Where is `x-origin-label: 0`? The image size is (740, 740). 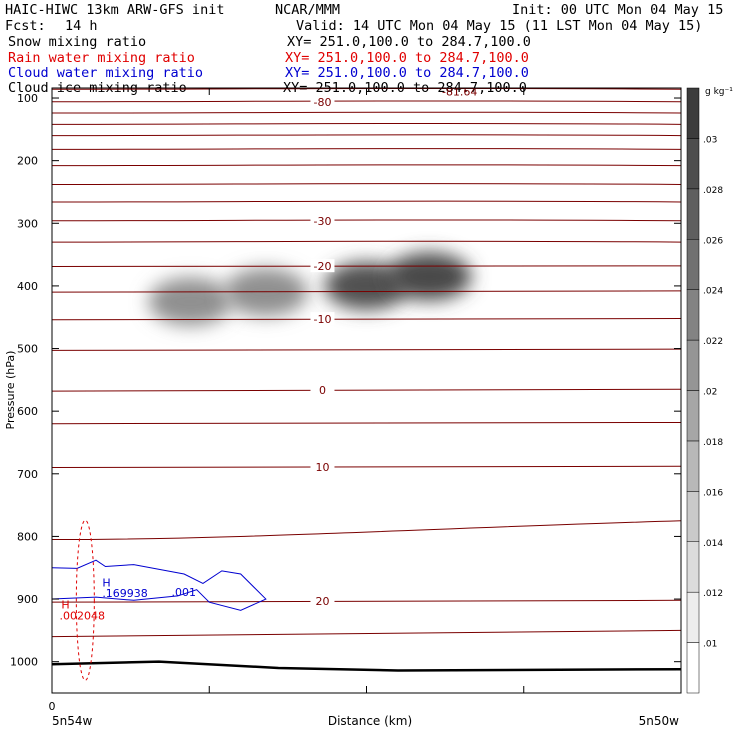
x-origin-label: 0 is located at coordinates (52, 706).